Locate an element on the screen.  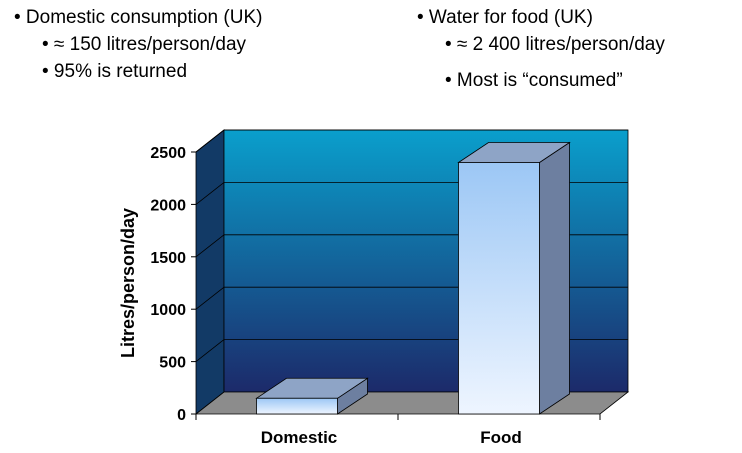
food-point-2: • Most is “consumed” is located at coordinates (534, 80).